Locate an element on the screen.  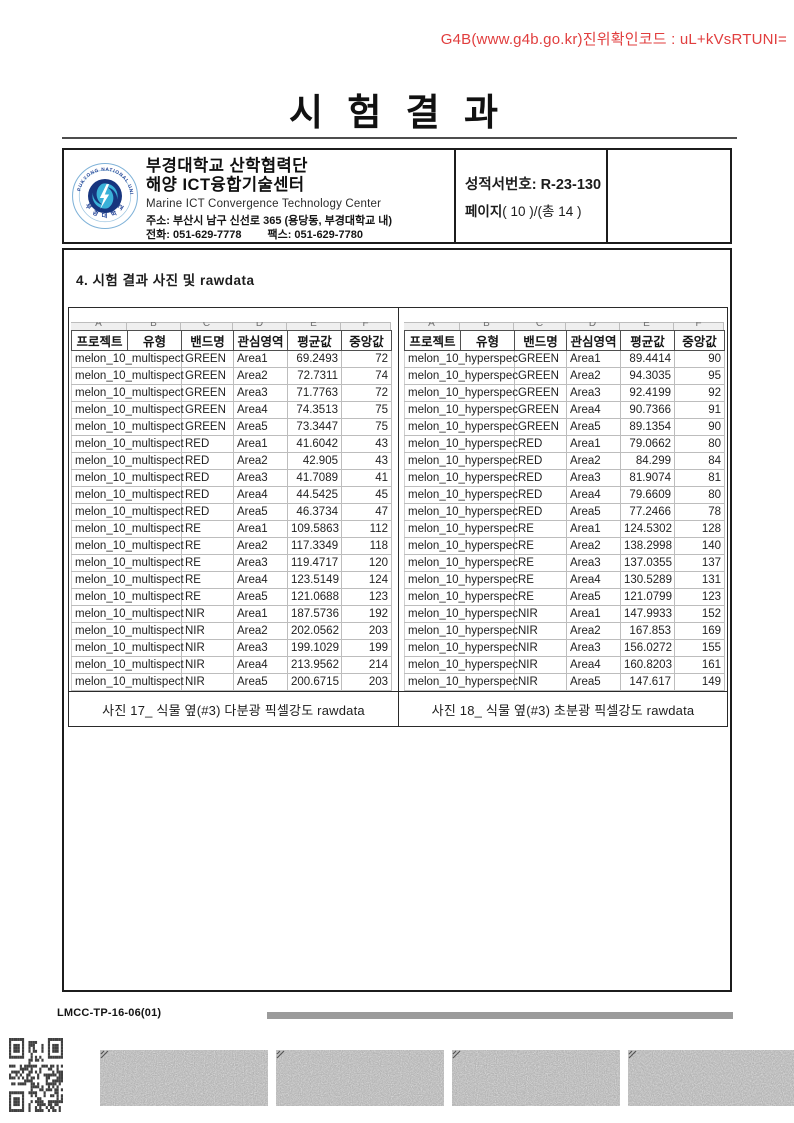
table-row: melon_10_hyperspec NIR Area2 167.853 169 is located at coordinates (564, 631).